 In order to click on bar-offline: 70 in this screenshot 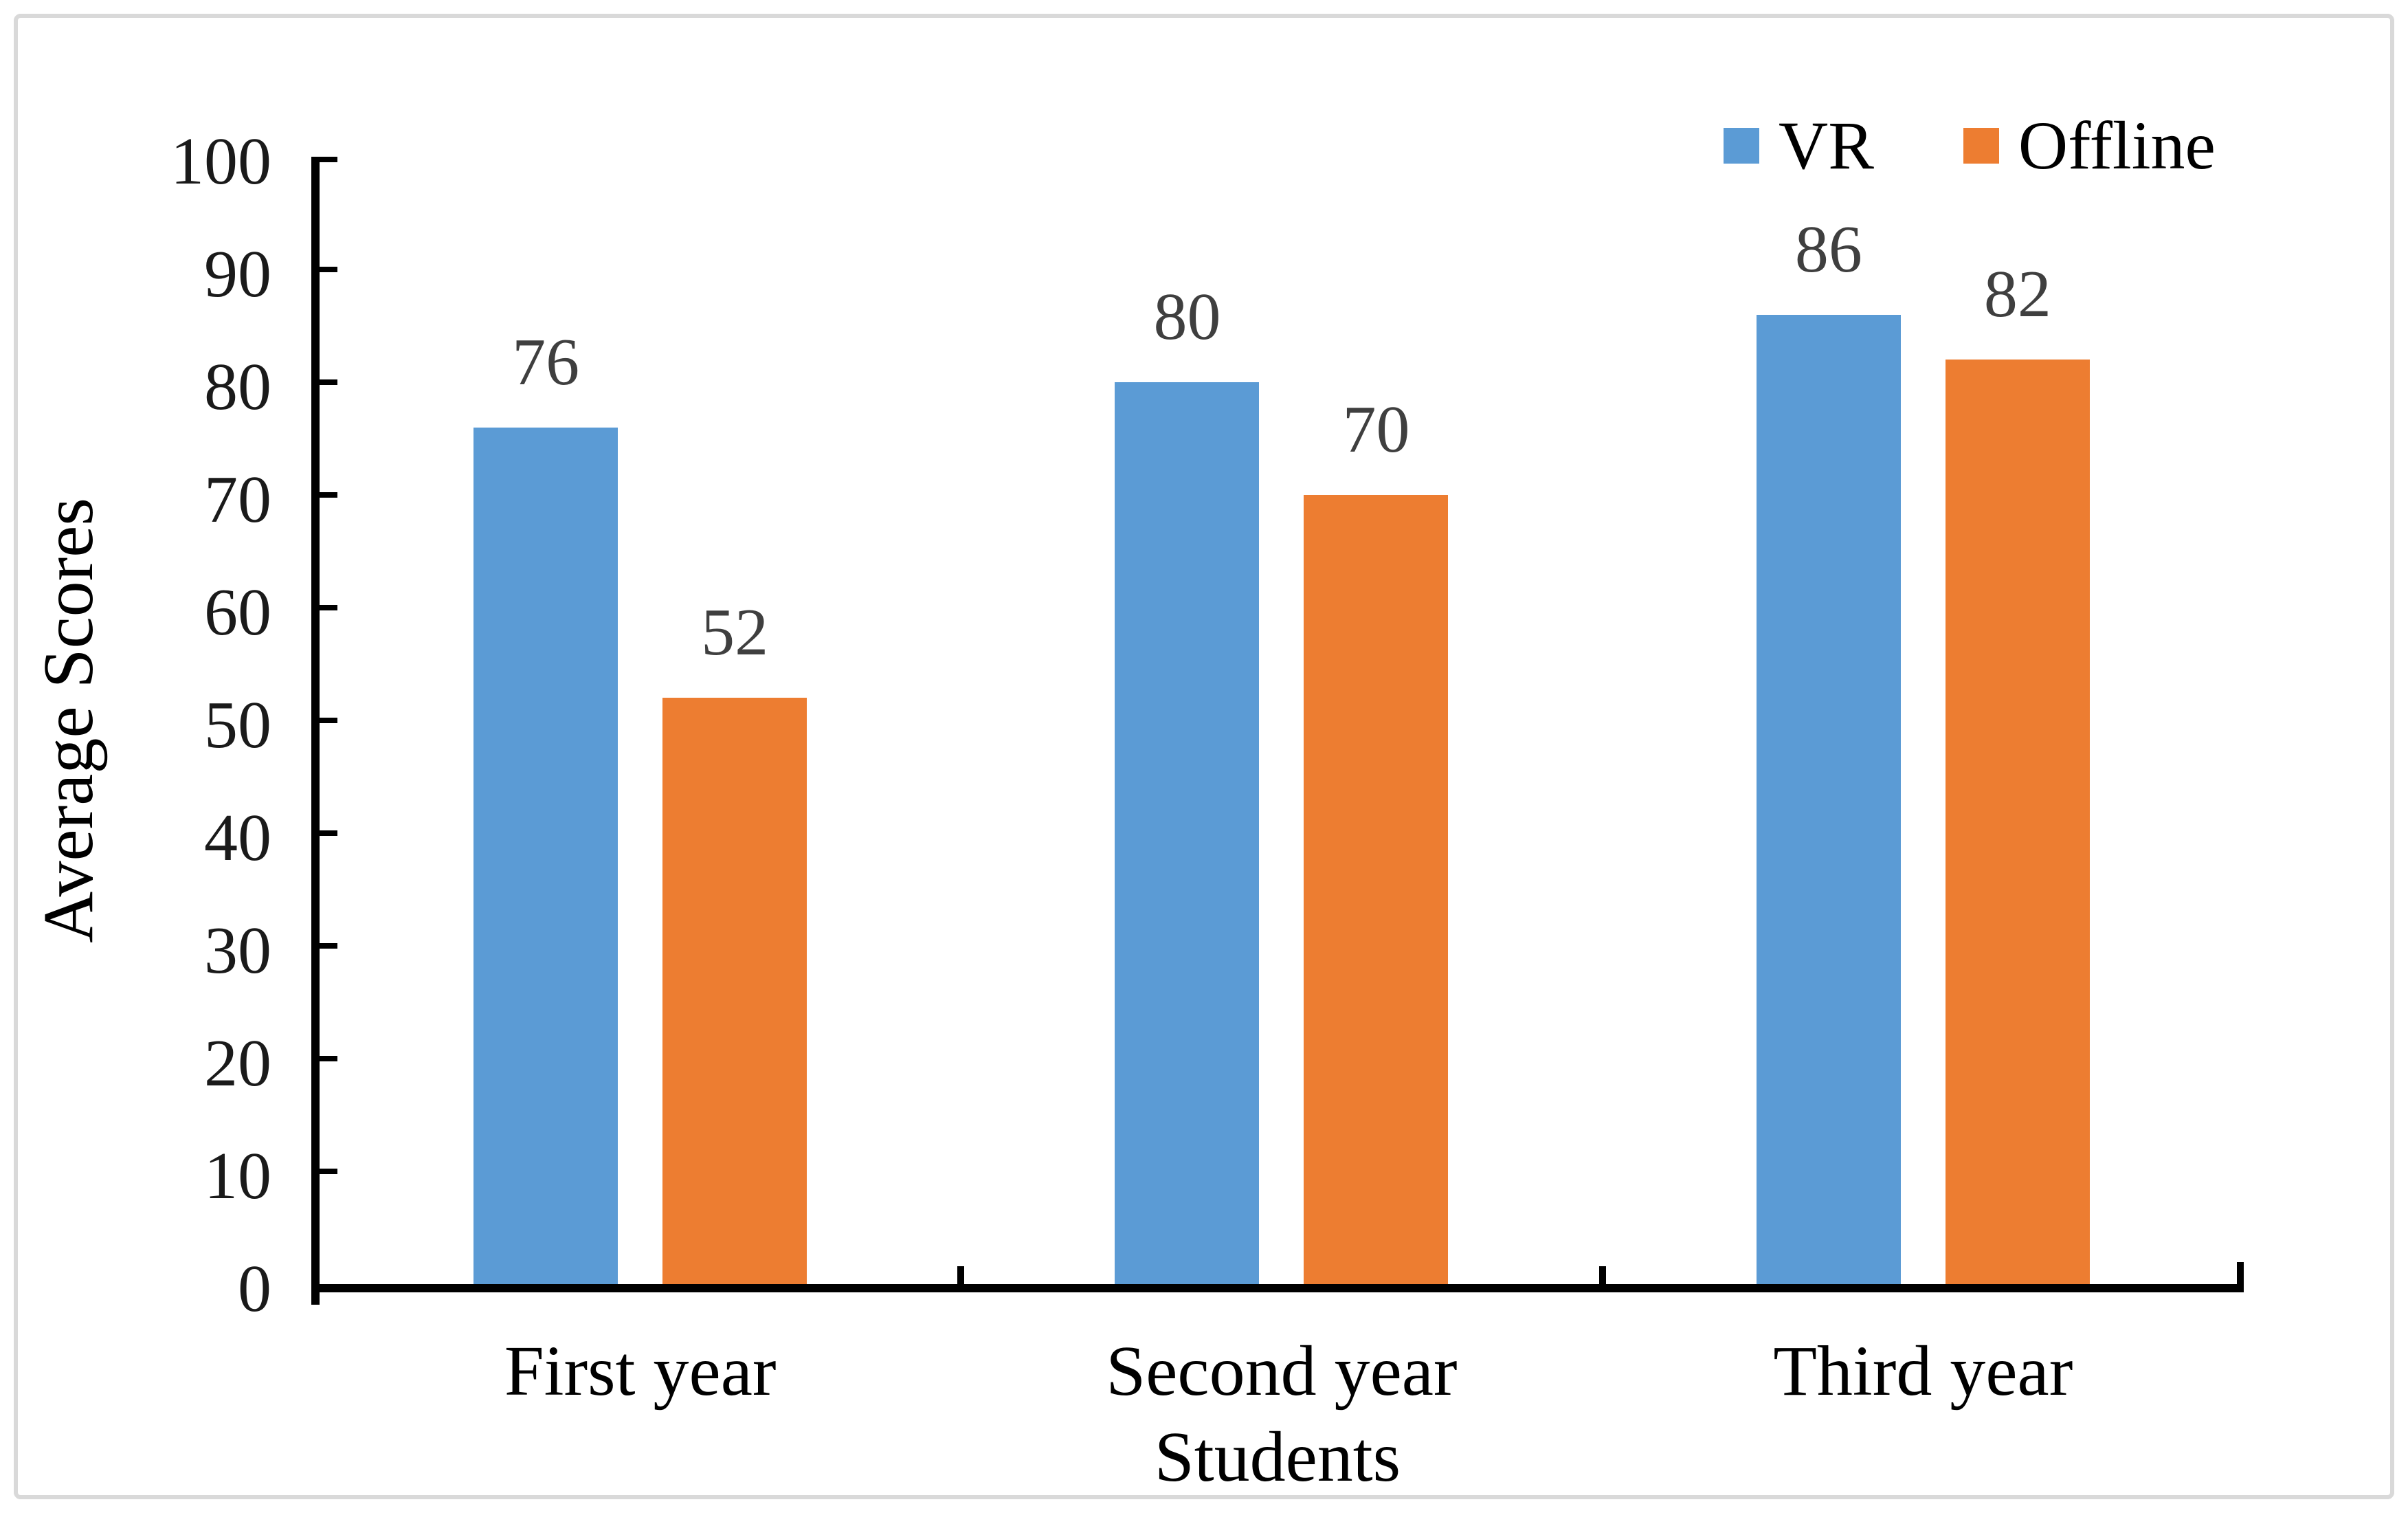, I will do `click(1376, 840)`.